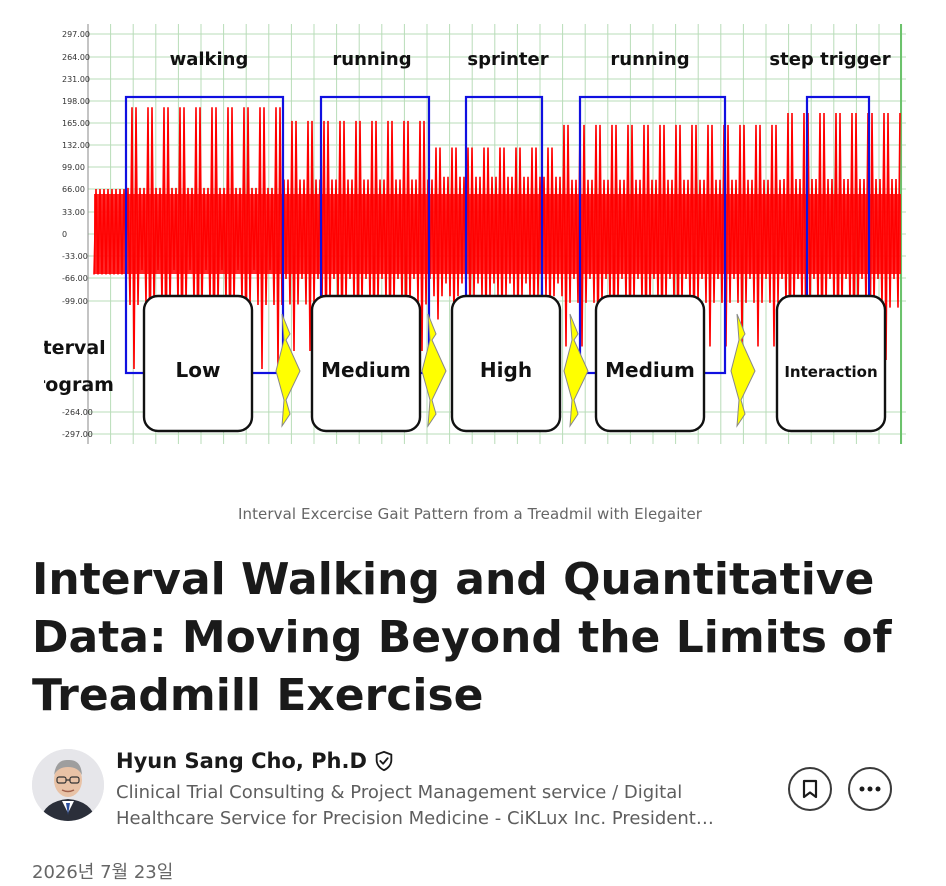 The image size is (946, 886). I want to click on y-tick-label: 66.00, so click(73, 189).